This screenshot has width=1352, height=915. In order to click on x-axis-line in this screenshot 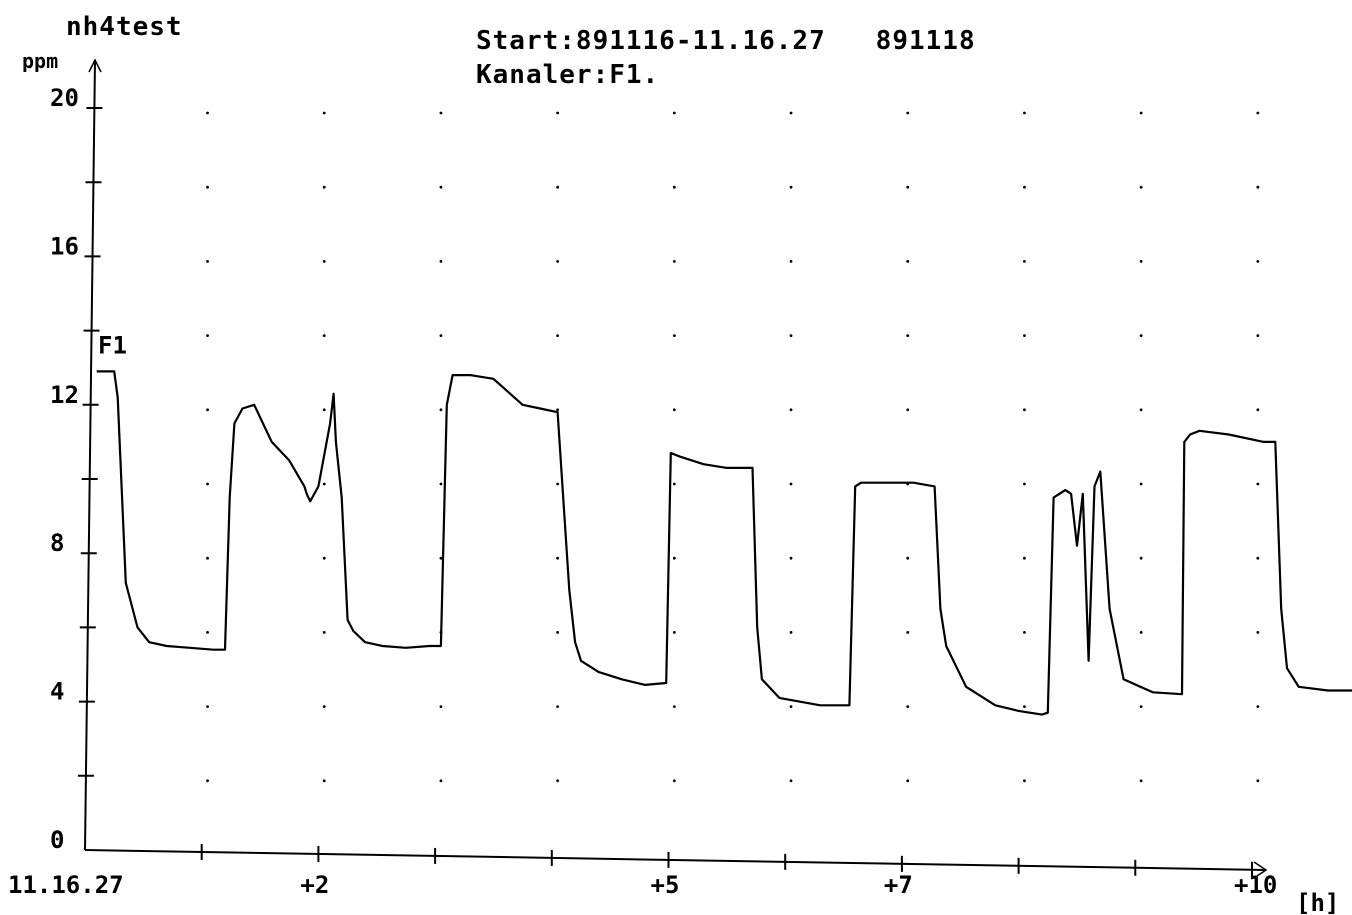, I will do `click(675, 860)`.